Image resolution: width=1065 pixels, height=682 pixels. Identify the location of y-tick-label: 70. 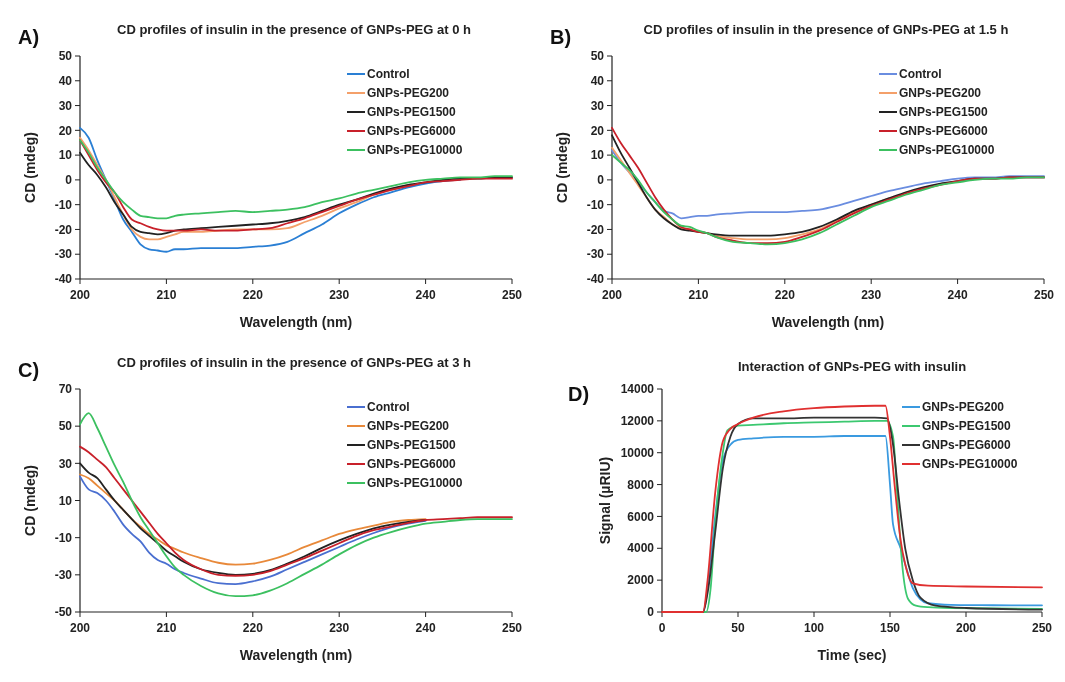
(65, 389).